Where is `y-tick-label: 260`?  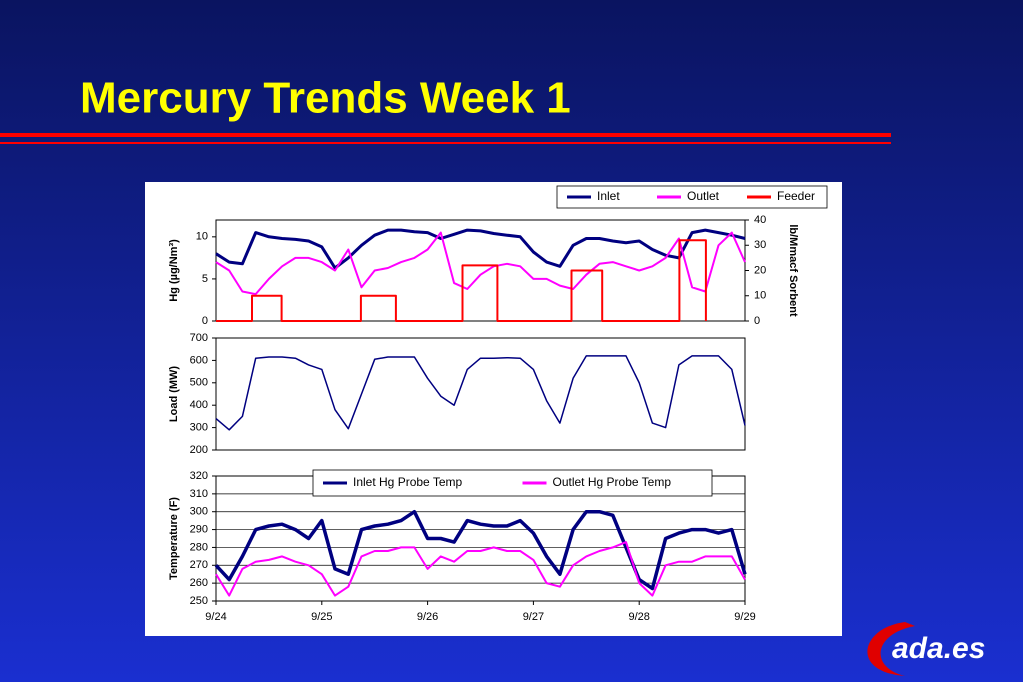
y-tick-label: 260 is located at coordinates (199, 583).